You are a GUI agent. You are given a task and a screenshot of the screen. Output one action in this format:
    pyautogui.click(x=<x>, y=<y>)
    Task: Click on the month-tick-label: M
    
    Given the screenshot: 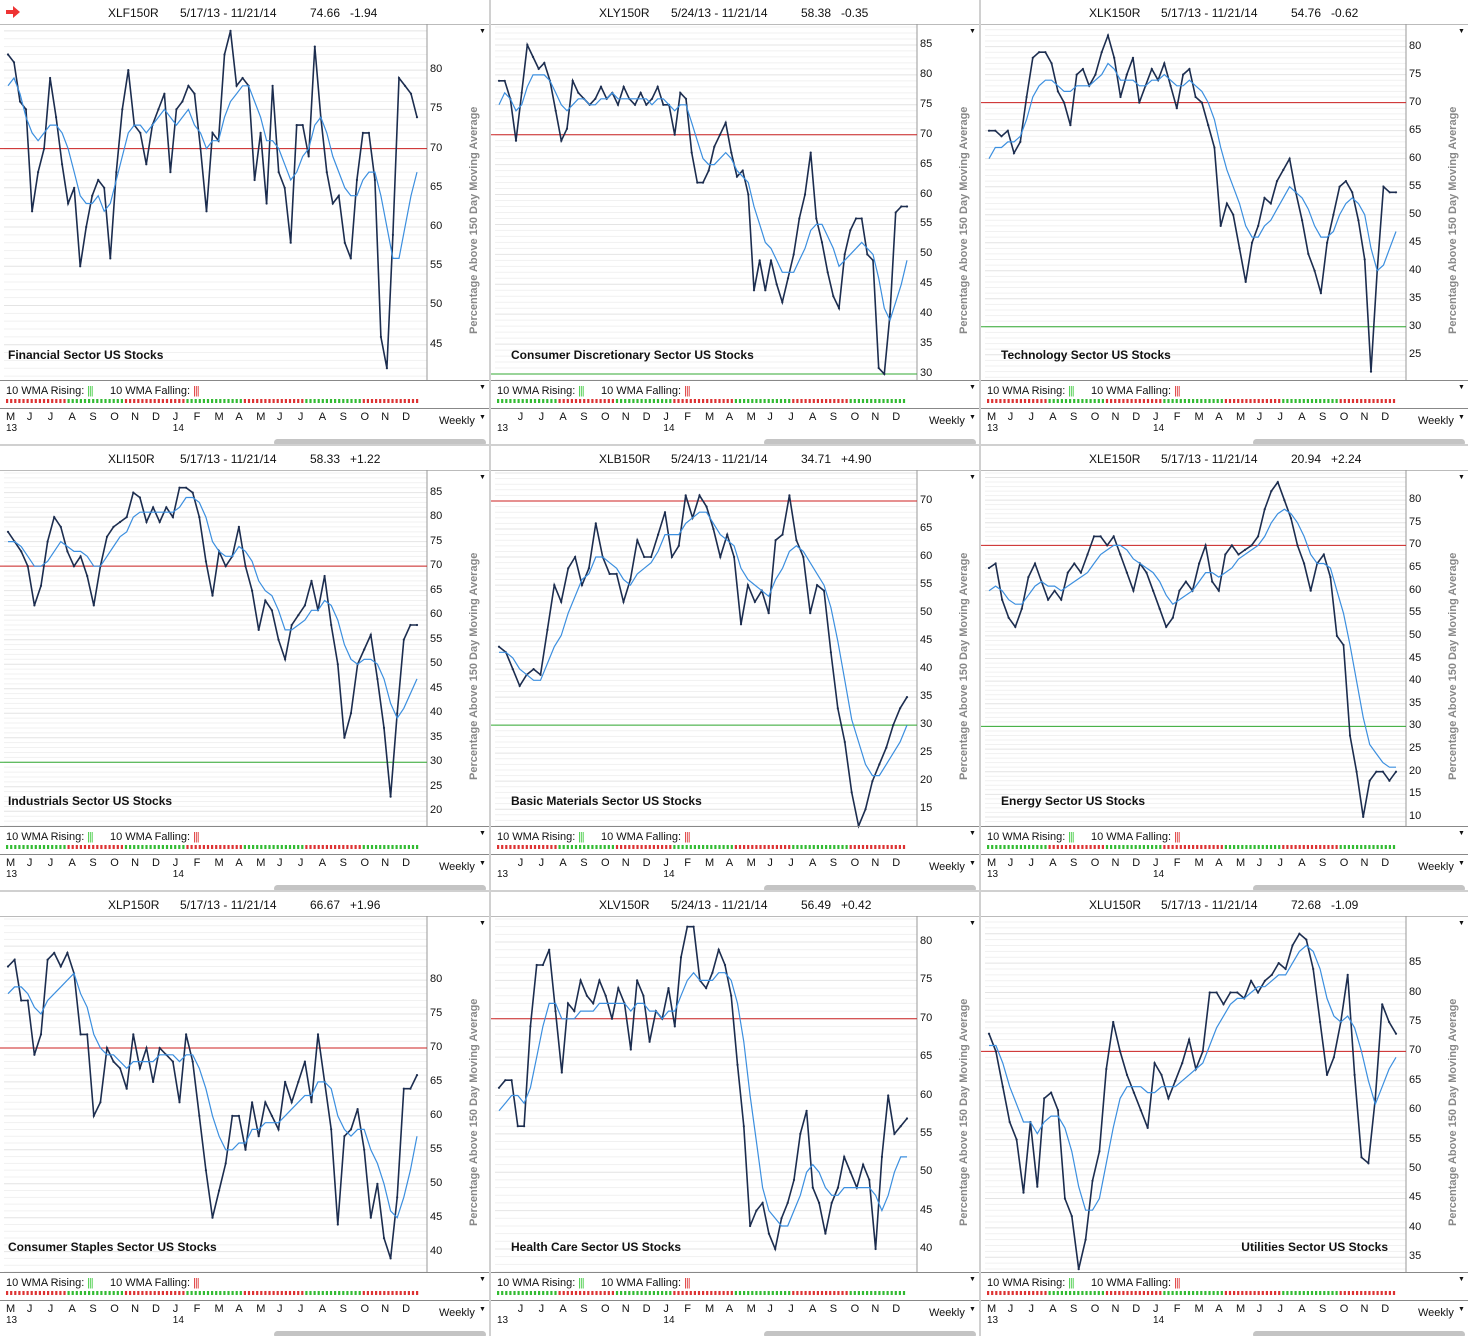 What is the action you would take?
    pyautogui.click(x=219, y=417)
    